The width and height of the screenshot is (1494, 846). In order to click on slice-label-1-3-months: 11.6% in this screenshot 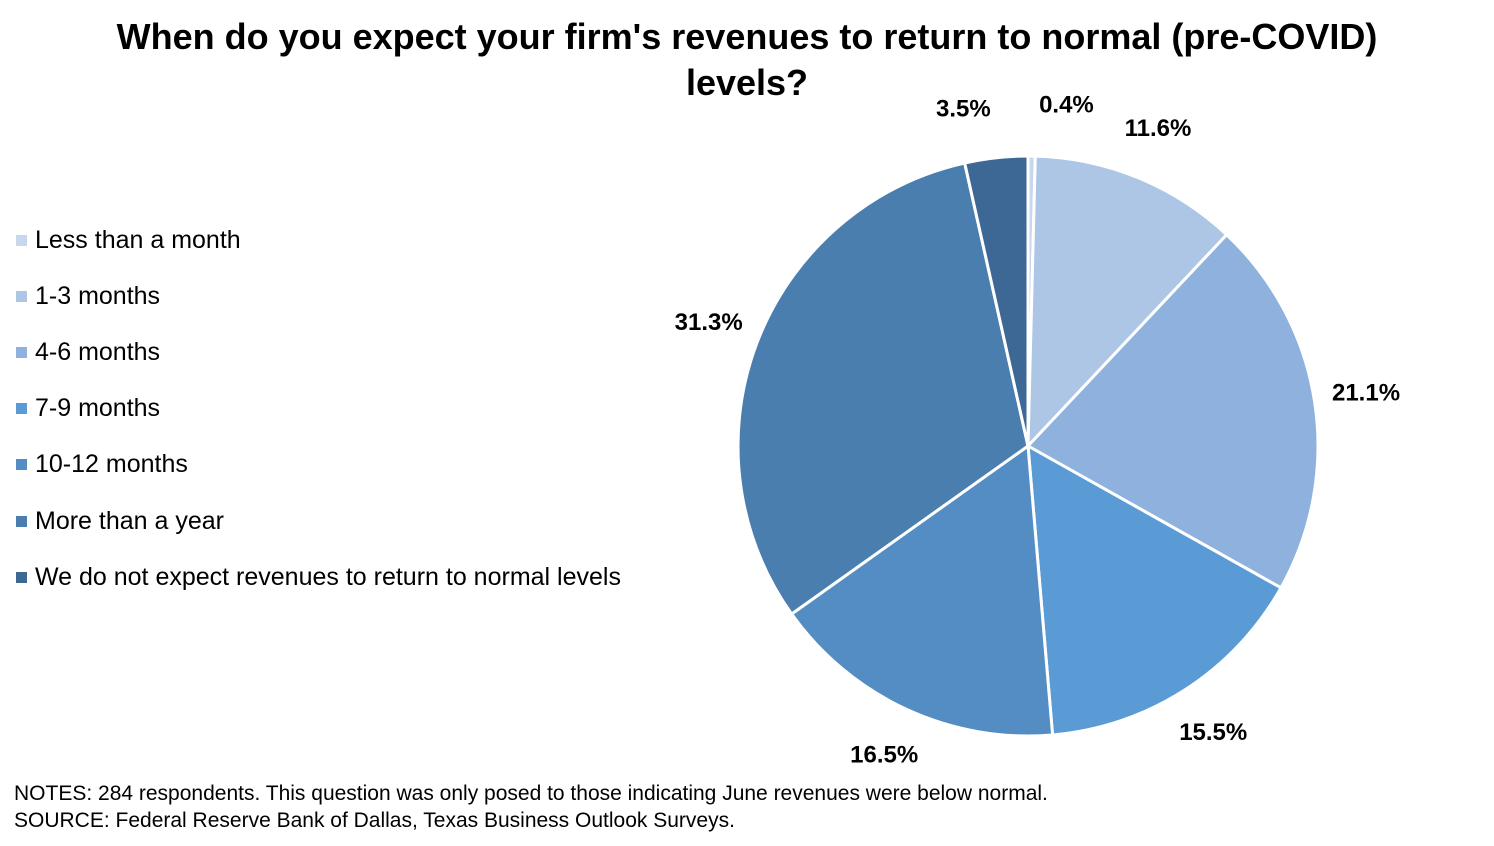, I will do `click(1158, 128)`.